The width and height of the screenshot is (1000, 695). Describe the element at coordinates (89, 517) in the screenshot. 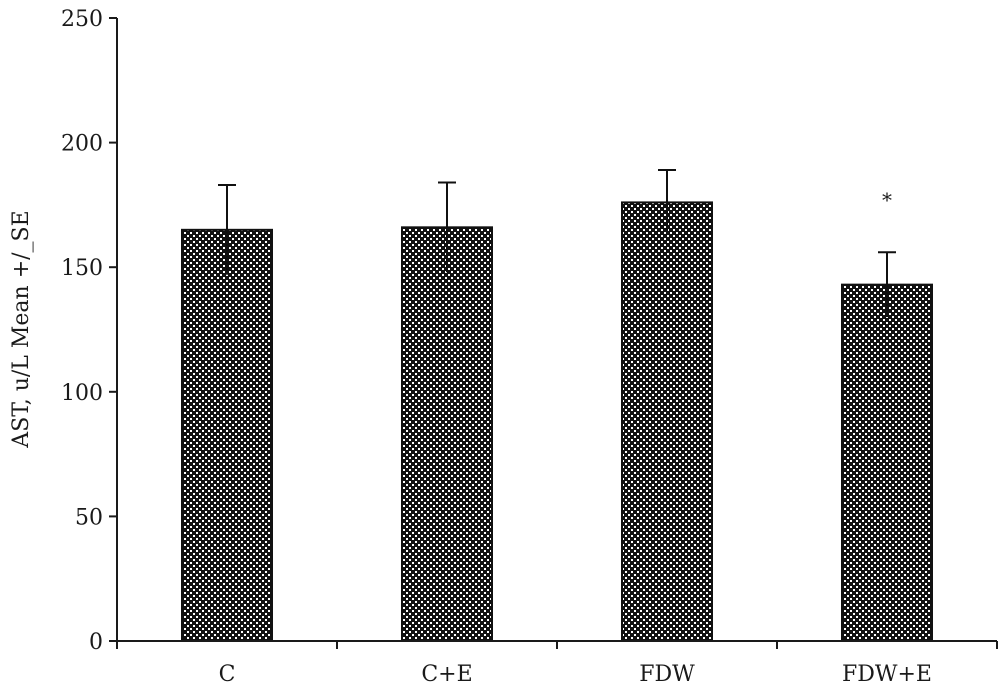

I see `y-tick-label: 50` at that location.